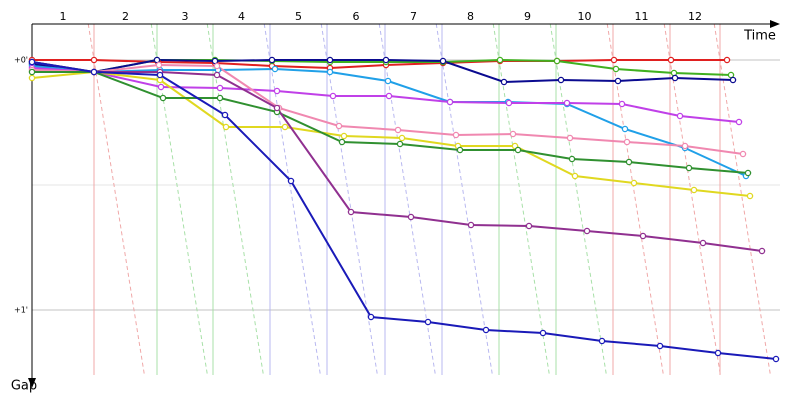 Image resolution: width=800 pixels, height=400 pixels. Describe the element at coordinates (63, 16) in the screenshot. I see `x-tick-label: 1` at that location.